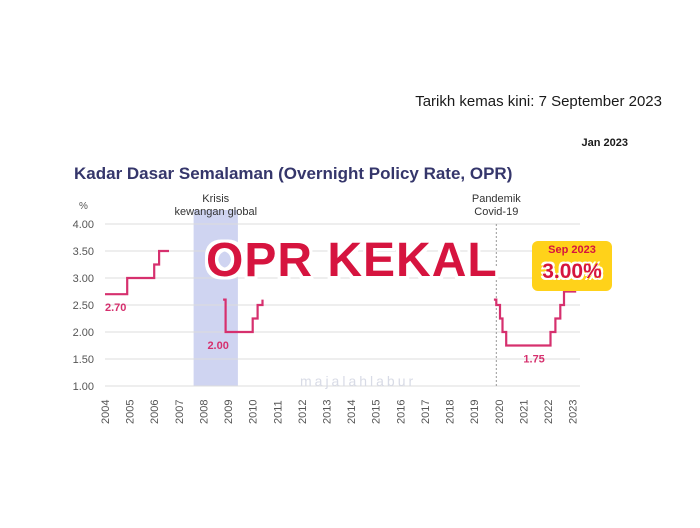 The height and width of the screenshot is (528, 700). I want to click on month-label: Jan 2023, so click(604, 143).